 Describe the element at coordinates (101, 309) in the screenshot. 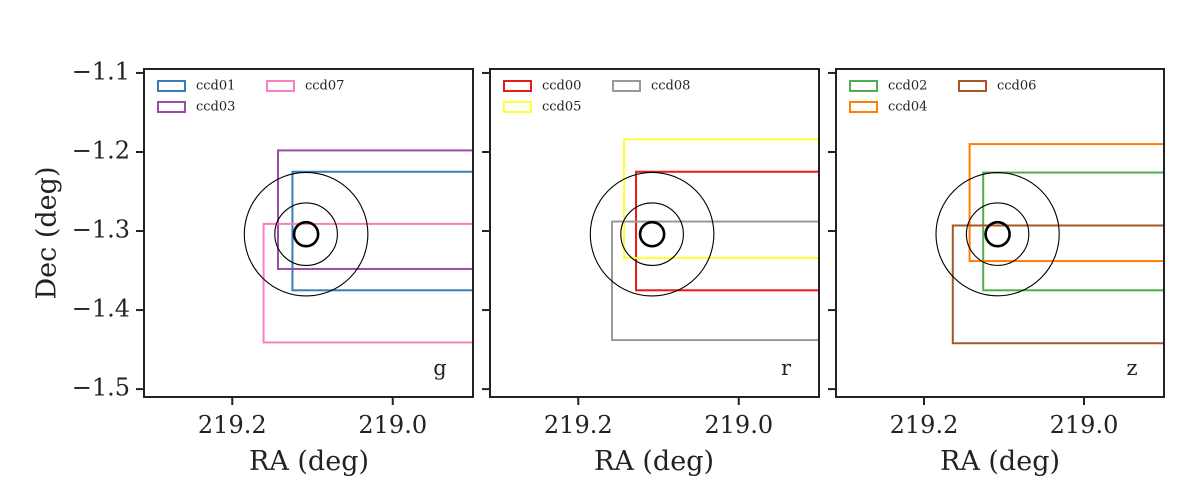

I see `y-tick-label-3: −1.4` at that location.